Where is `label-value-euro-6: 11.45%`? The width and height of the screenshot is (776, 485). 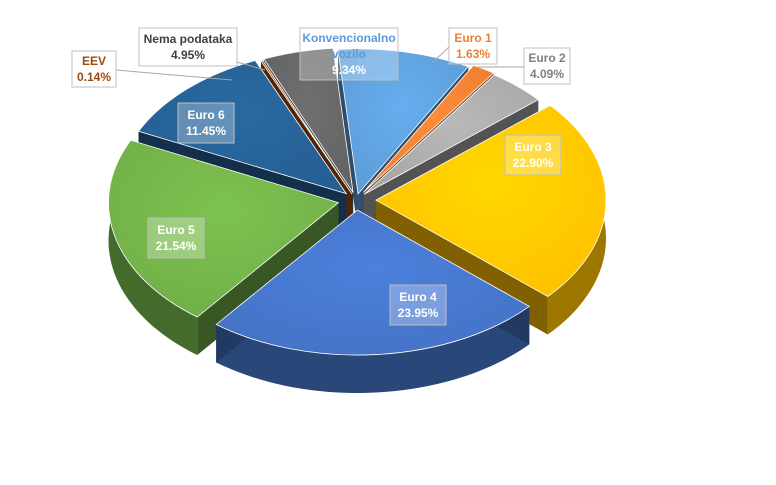
label-value-euro-6: 11.45% is located at coordinates (206, 131).